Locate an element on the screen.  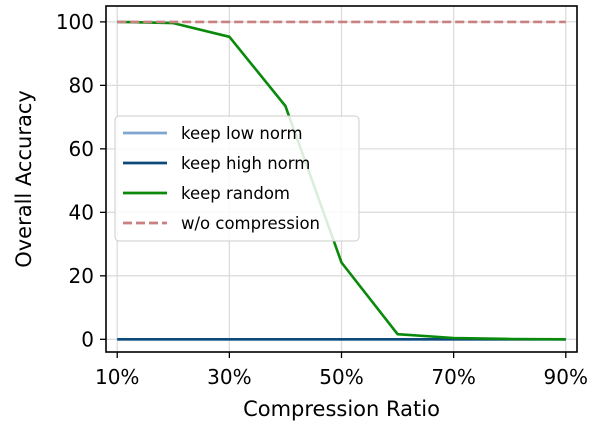
x-axis-label: Compression Ratio is located at coordinates (341, 409).